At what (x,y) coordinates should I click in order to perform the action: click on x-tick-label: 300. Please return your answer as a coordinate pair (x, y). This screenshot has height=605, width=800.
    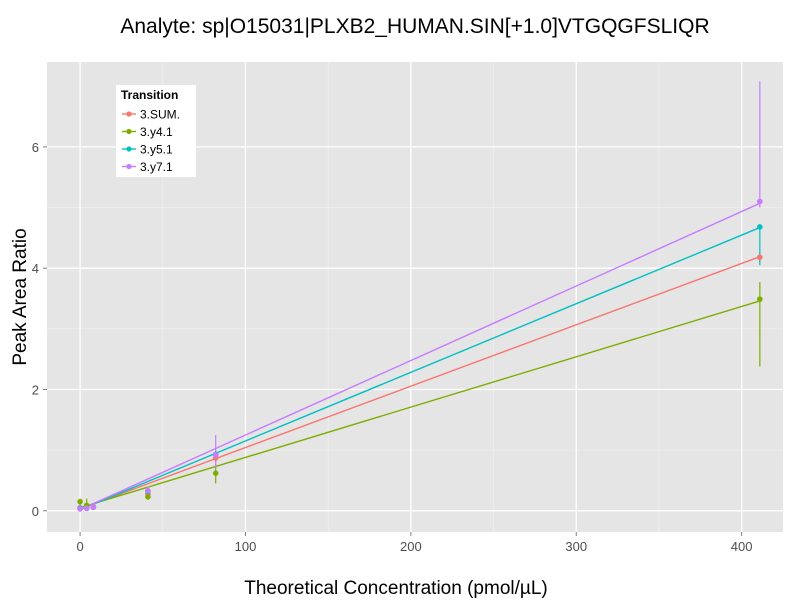
    Looking at the image, I should click on (576, 546).